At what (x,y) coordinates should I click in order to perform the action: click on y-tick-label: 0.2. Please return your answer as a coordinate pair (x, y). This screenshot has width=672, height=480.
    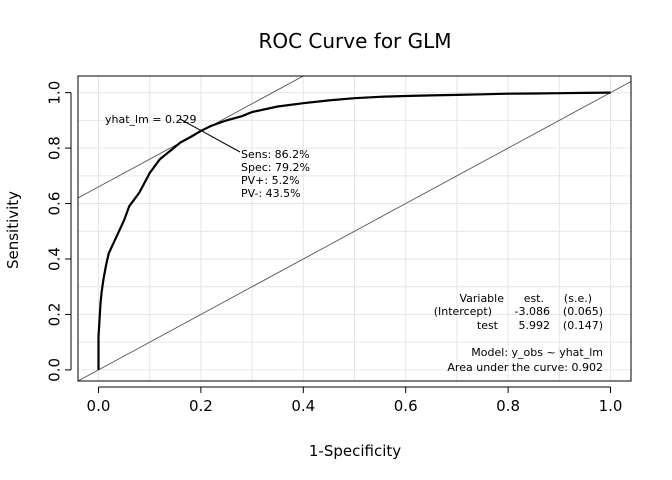
    Looking at the image, I should click on (55, 315).